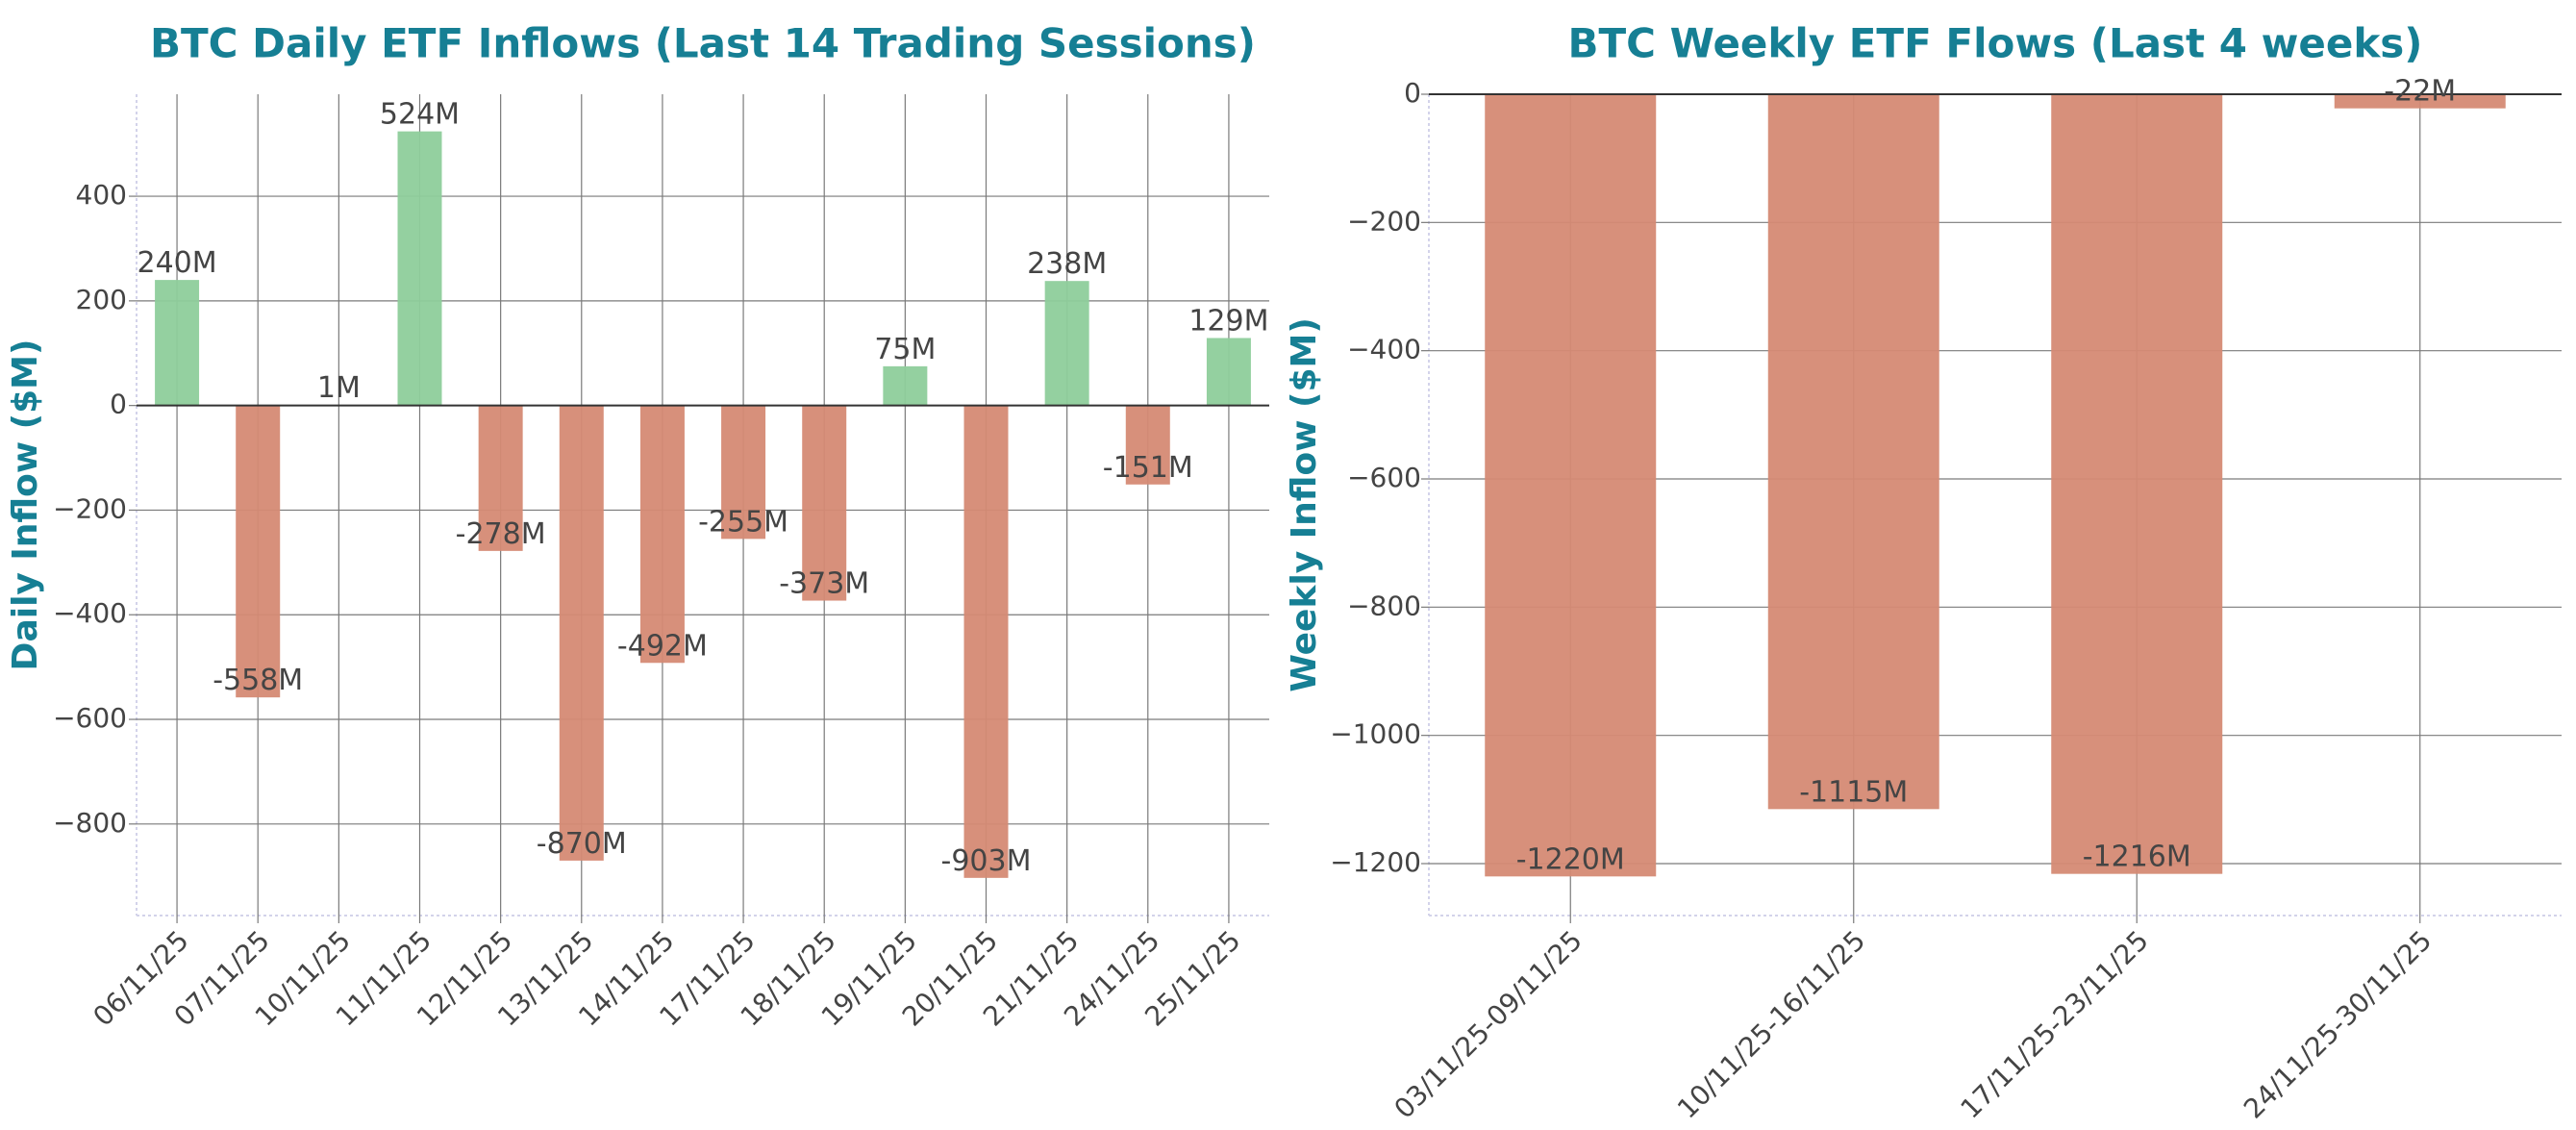 Image resolution: width=2576 pixels, height=1130 pixels. Describe the element at coordinates (101, 299) in the screenshot. I see `daily-y-tick-label: 200` at that location.